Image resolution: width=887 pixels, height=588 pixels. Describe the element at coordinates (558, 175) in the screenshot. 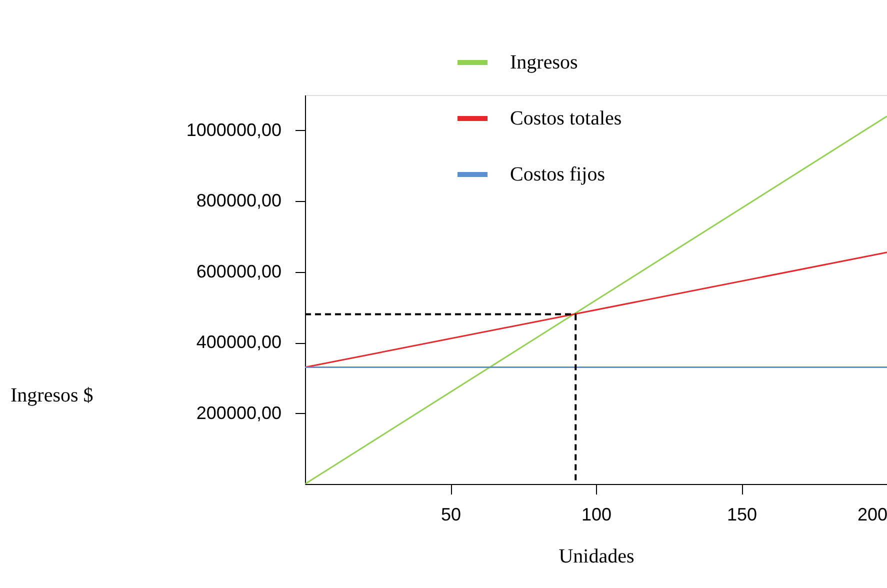

I see `legend-label: Costos fijos` at that location.